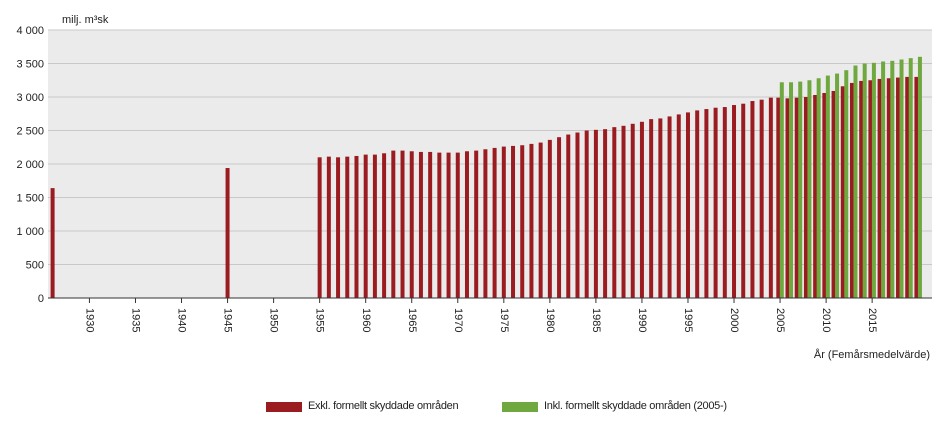 The width and height of the screenshot is (932, 423). What do you see at coordinates (320, 320) in the screenshot?
I see `x-tick-label: 1955` at bounding box center [320, 320].